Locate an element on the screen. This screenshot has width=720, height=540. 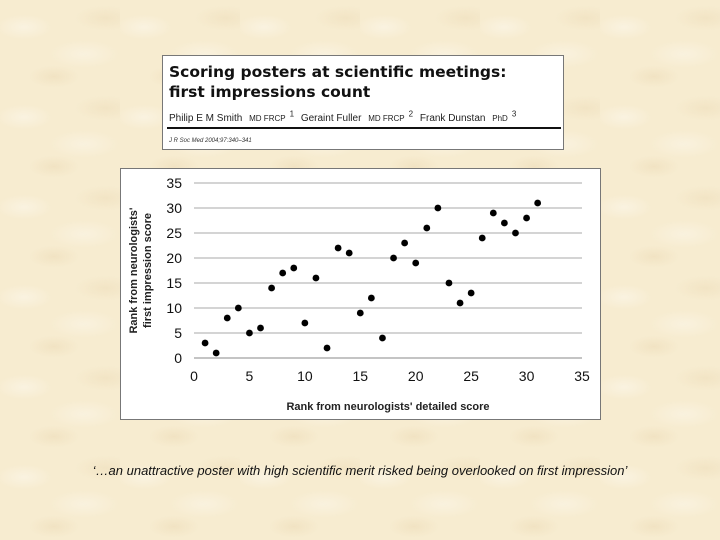
author: Philip E M Smith MD FRCP 1 is located at coordinates (232, 117).